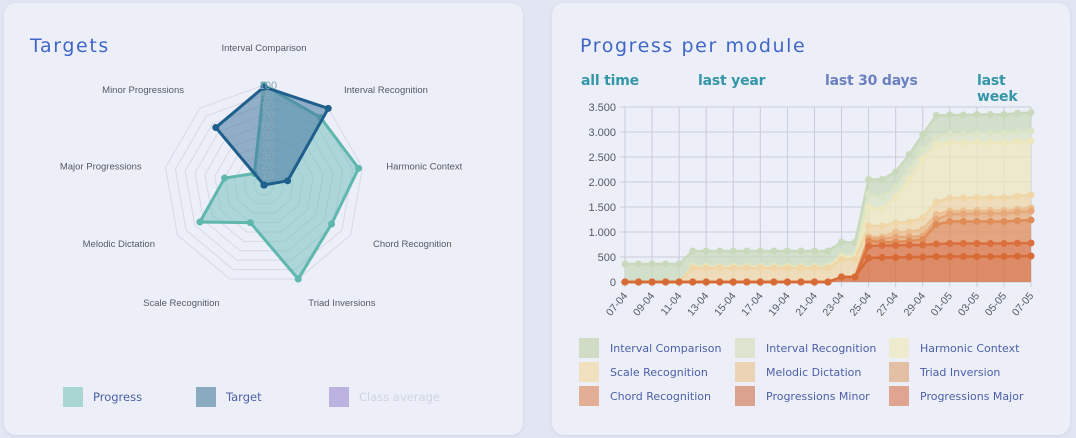  What do you see at coordinates (229, 397) in the screenshot?
I see `legend-item-target: Target` at bounding box center [229, 397].